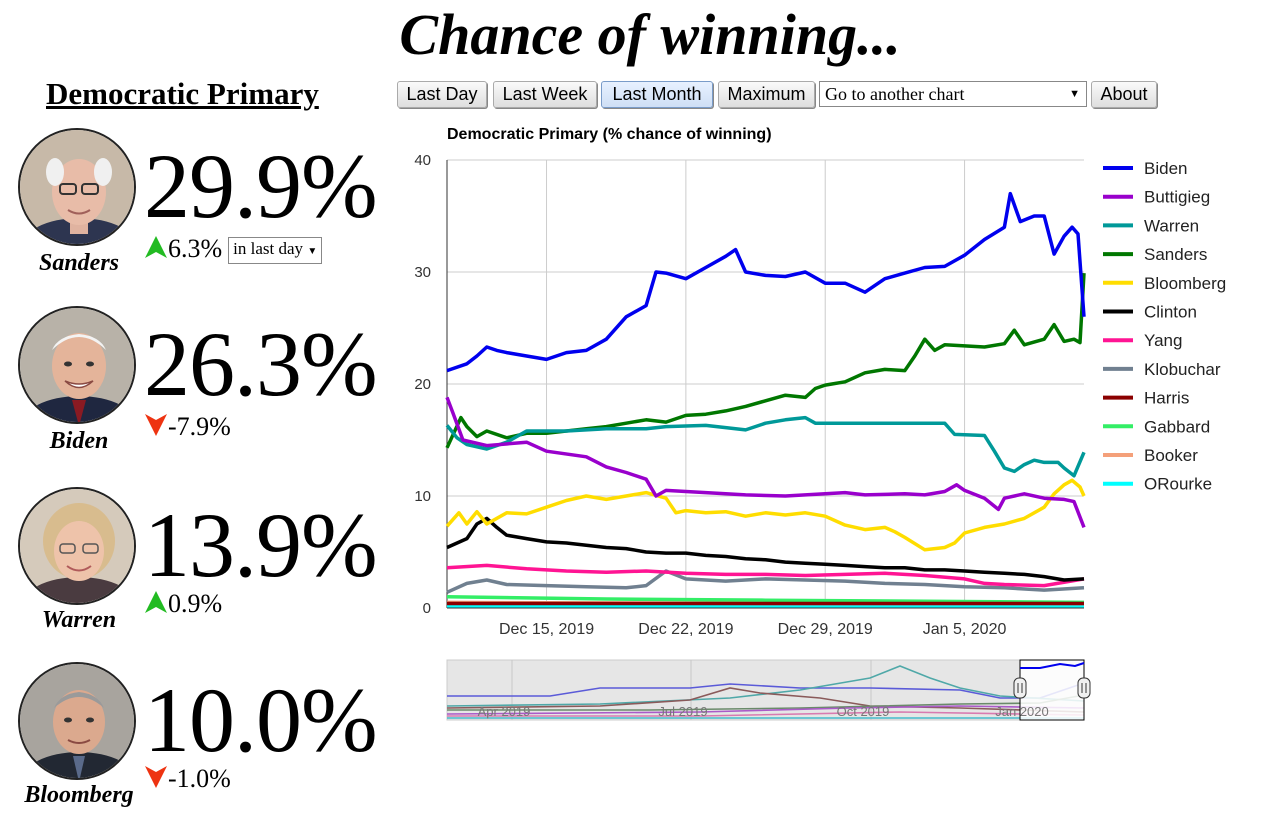 Image resolution: width=1262 pixels, height=840 pixels. Describe the element at coordinates (765, 446) in the screenshot. I see `series-line-warren` at that location.